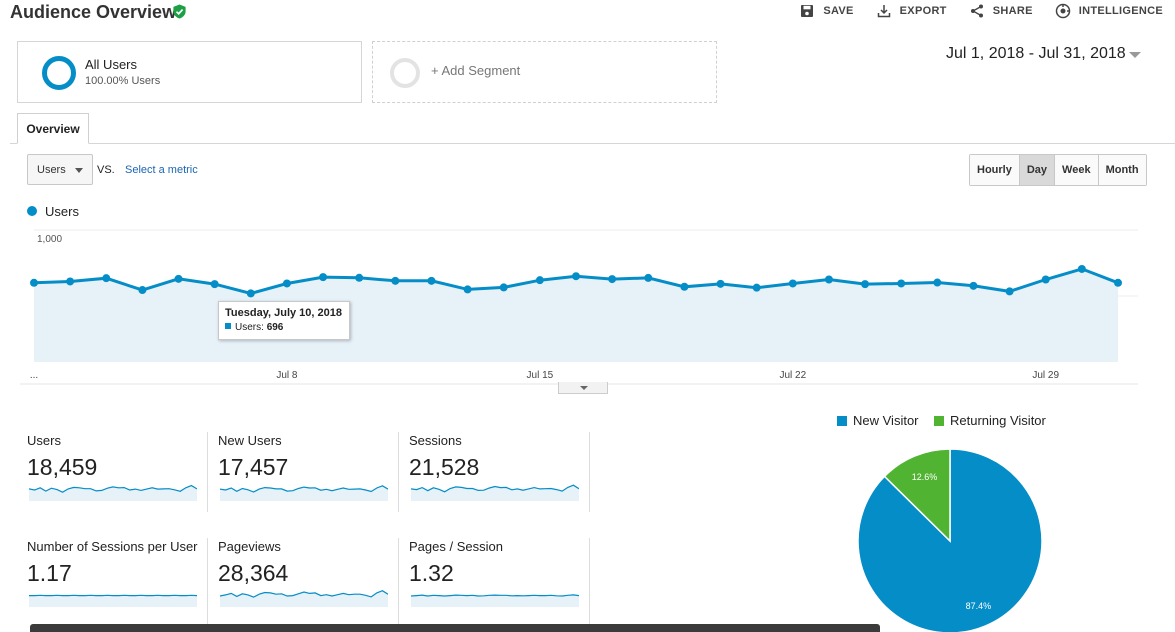 This screenshot has width=1175, height=632. Describe the element at coordinates (189, 72) in the screenshot. I see `segment-all-users: All Users 100.00% Users` at that location.